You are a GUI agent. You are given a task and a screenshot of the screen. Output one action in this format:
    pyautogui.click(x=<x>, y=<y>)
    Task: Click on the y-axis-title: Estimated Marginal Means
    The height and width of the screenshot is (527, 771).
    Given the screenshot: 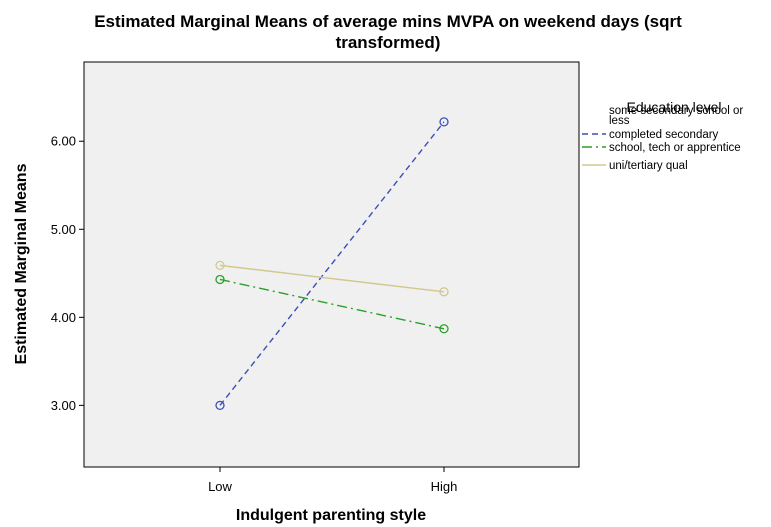 What is the action you would take?
    pyautogui.click(x=21, y=263)
    